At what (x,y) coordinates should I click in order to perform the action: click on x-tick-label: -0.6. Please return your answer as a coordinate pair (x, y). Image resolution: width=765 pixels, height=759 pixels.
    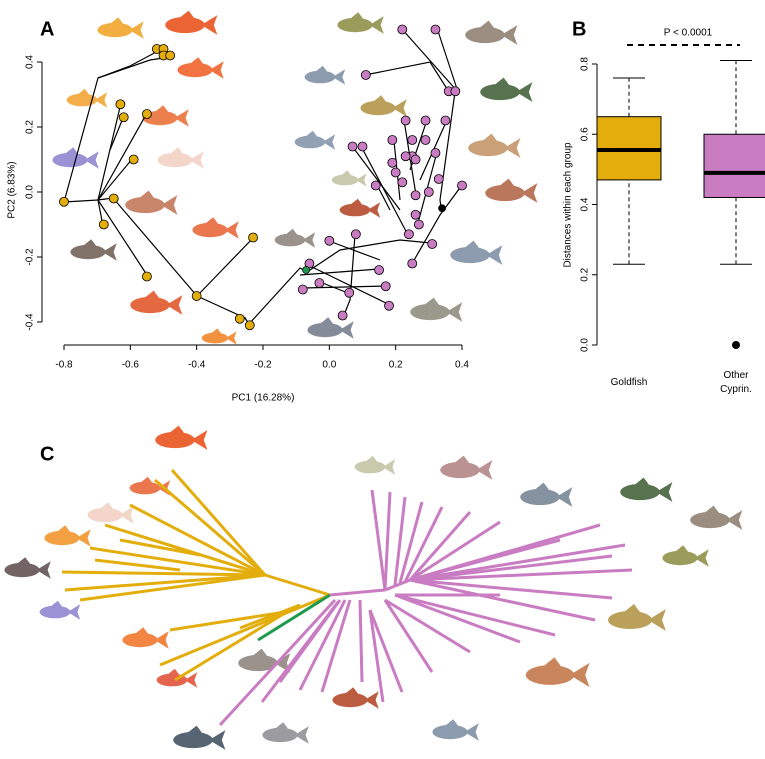
    Looking at the image, I should click on (131, 365).